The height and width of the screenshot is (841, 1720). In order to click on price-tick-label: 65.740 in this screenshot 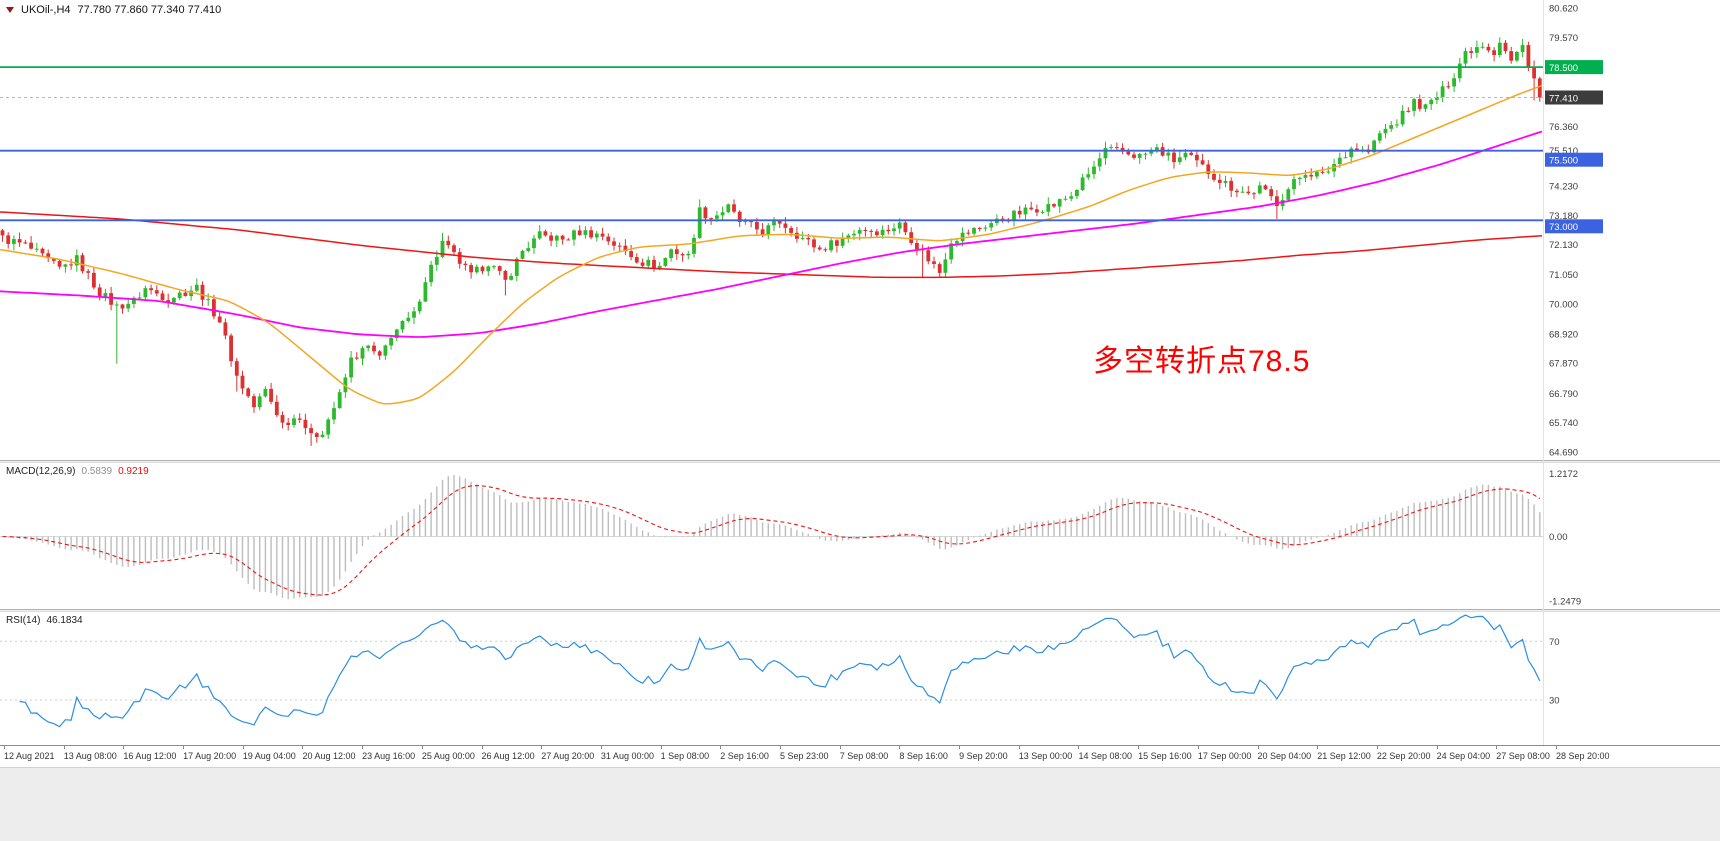, I will do `click(1563, 423)`.